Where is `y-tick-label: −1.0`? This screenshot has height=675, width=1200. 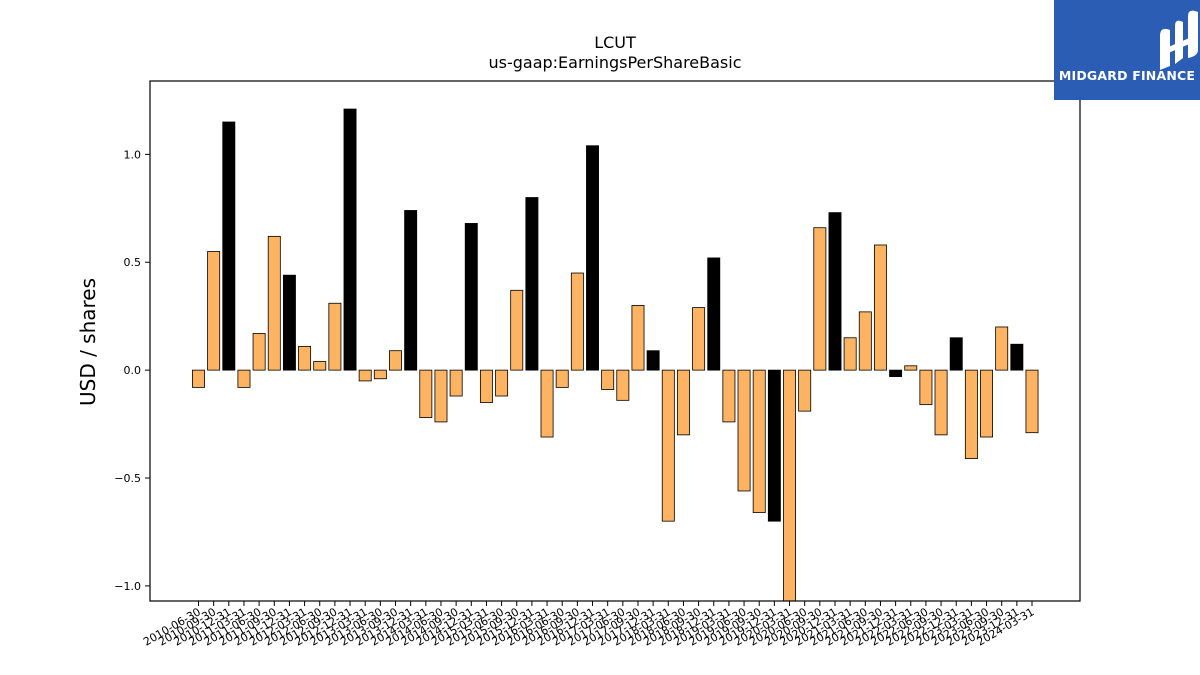
y-tick-label: −1.0 is located at coordinates (127, 586).